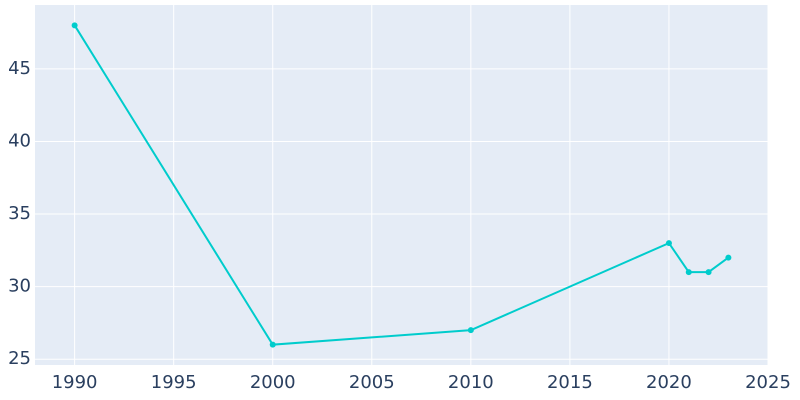  What do you see at coordinates (19, 286) in the screenshot?
I see `y-tick-label: 30` at bounding box center [19, 286].